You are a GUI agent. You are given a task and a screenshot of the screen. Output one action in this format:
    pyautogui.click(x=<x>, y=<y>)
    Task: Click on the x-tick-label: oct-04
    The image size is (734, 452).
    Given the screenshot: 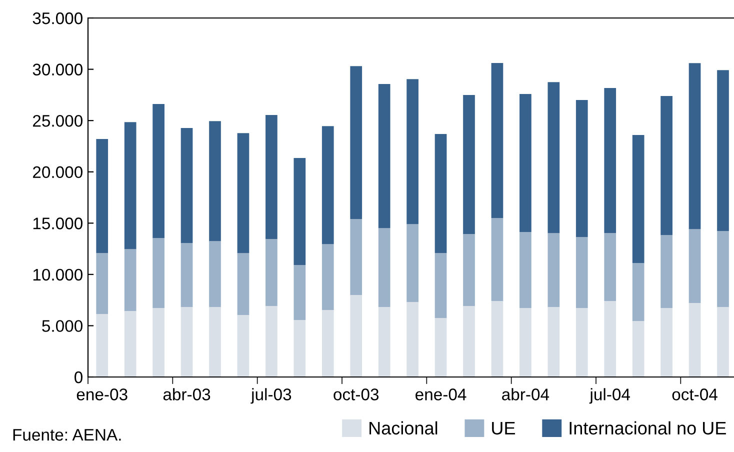 What is the action you would take?
    pyautogui.click(x=695, y=394)
    